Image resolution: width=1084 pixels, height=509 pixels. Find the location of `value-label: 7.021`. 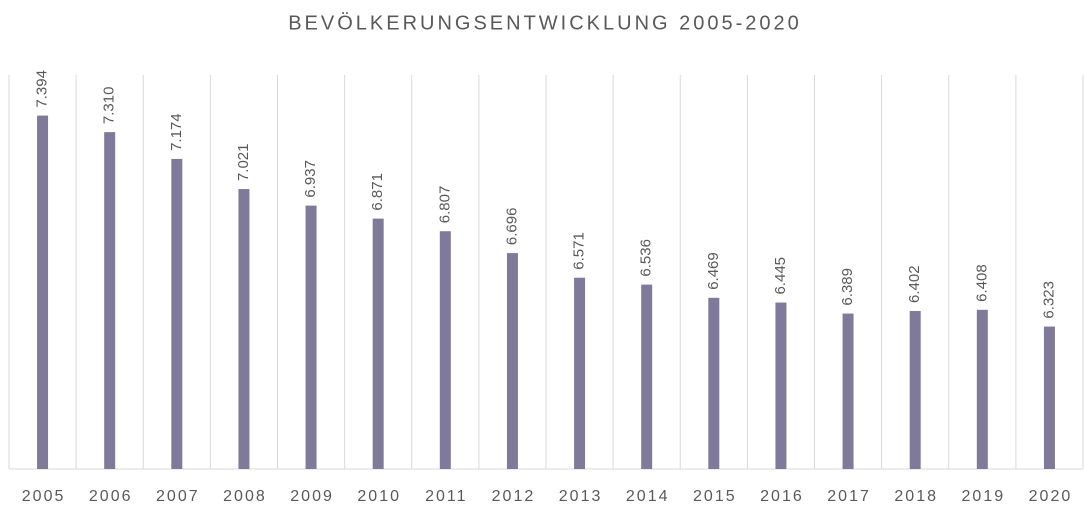

value-label: 7.021 is located at coordinates (243, 163).